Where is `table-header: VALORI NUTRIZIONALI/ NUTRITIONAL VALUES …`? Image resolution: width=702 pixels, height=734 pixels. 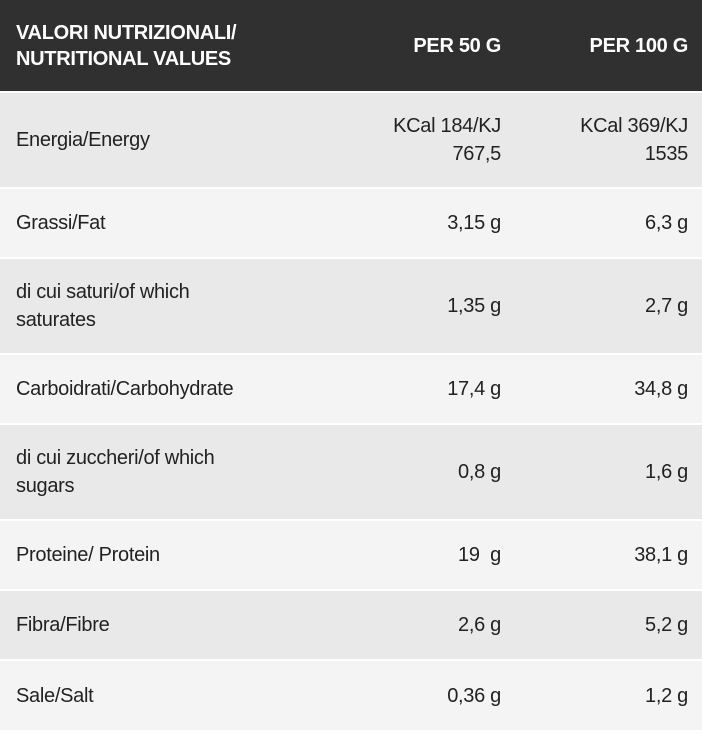 table-header: VALORI NUTRIZIONALI/ NUTRITIONAL VALUES … is located at coordinates (351, 46).